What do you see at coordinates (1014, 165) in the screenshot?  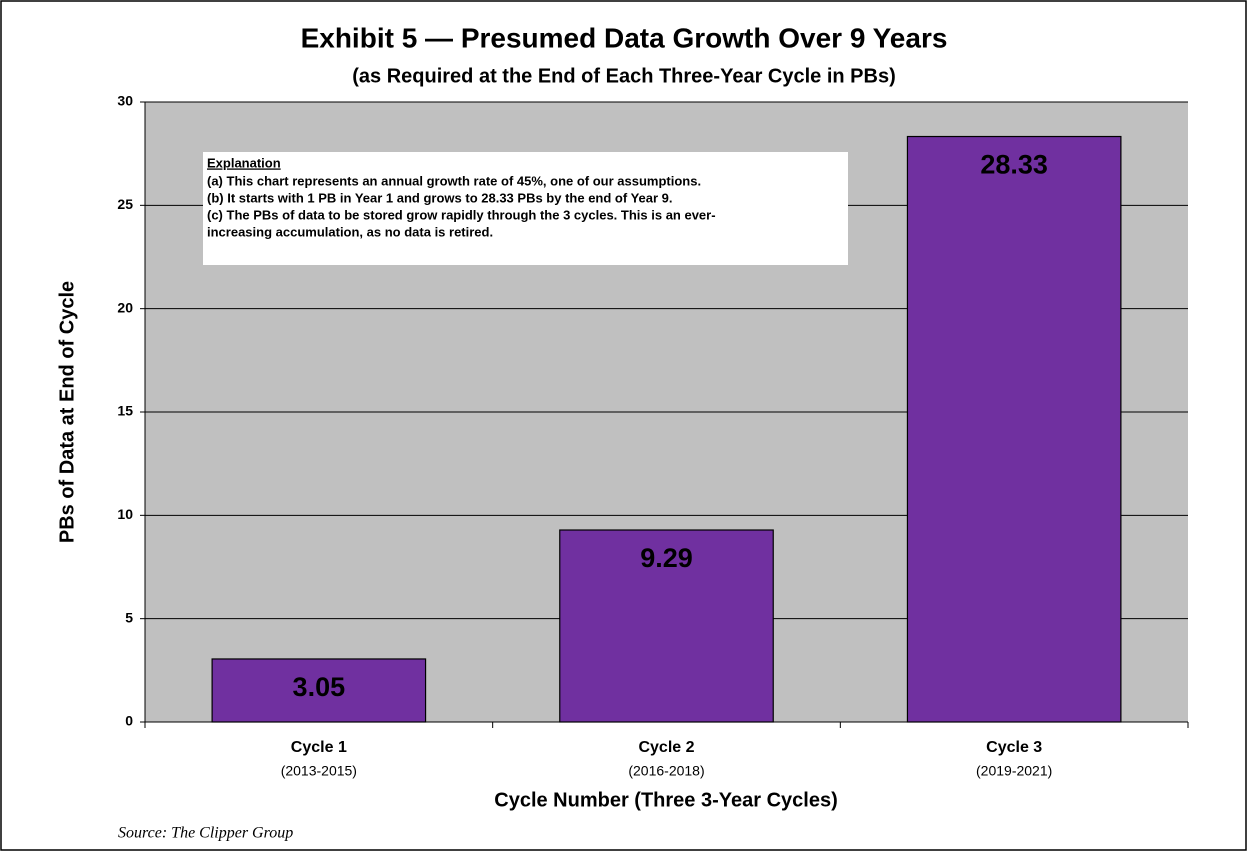 I see `data-label: 28.33` at bounding box center [1014, 165].